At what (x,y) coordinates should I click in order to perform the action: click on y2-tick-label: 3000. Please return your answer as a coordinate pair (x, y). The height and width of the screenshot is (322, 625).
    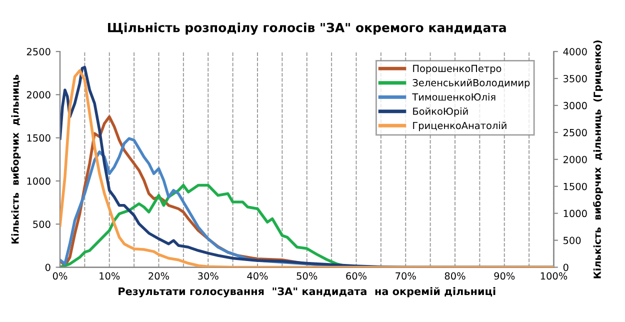
    Looking at the image, I should click on (575, 106).